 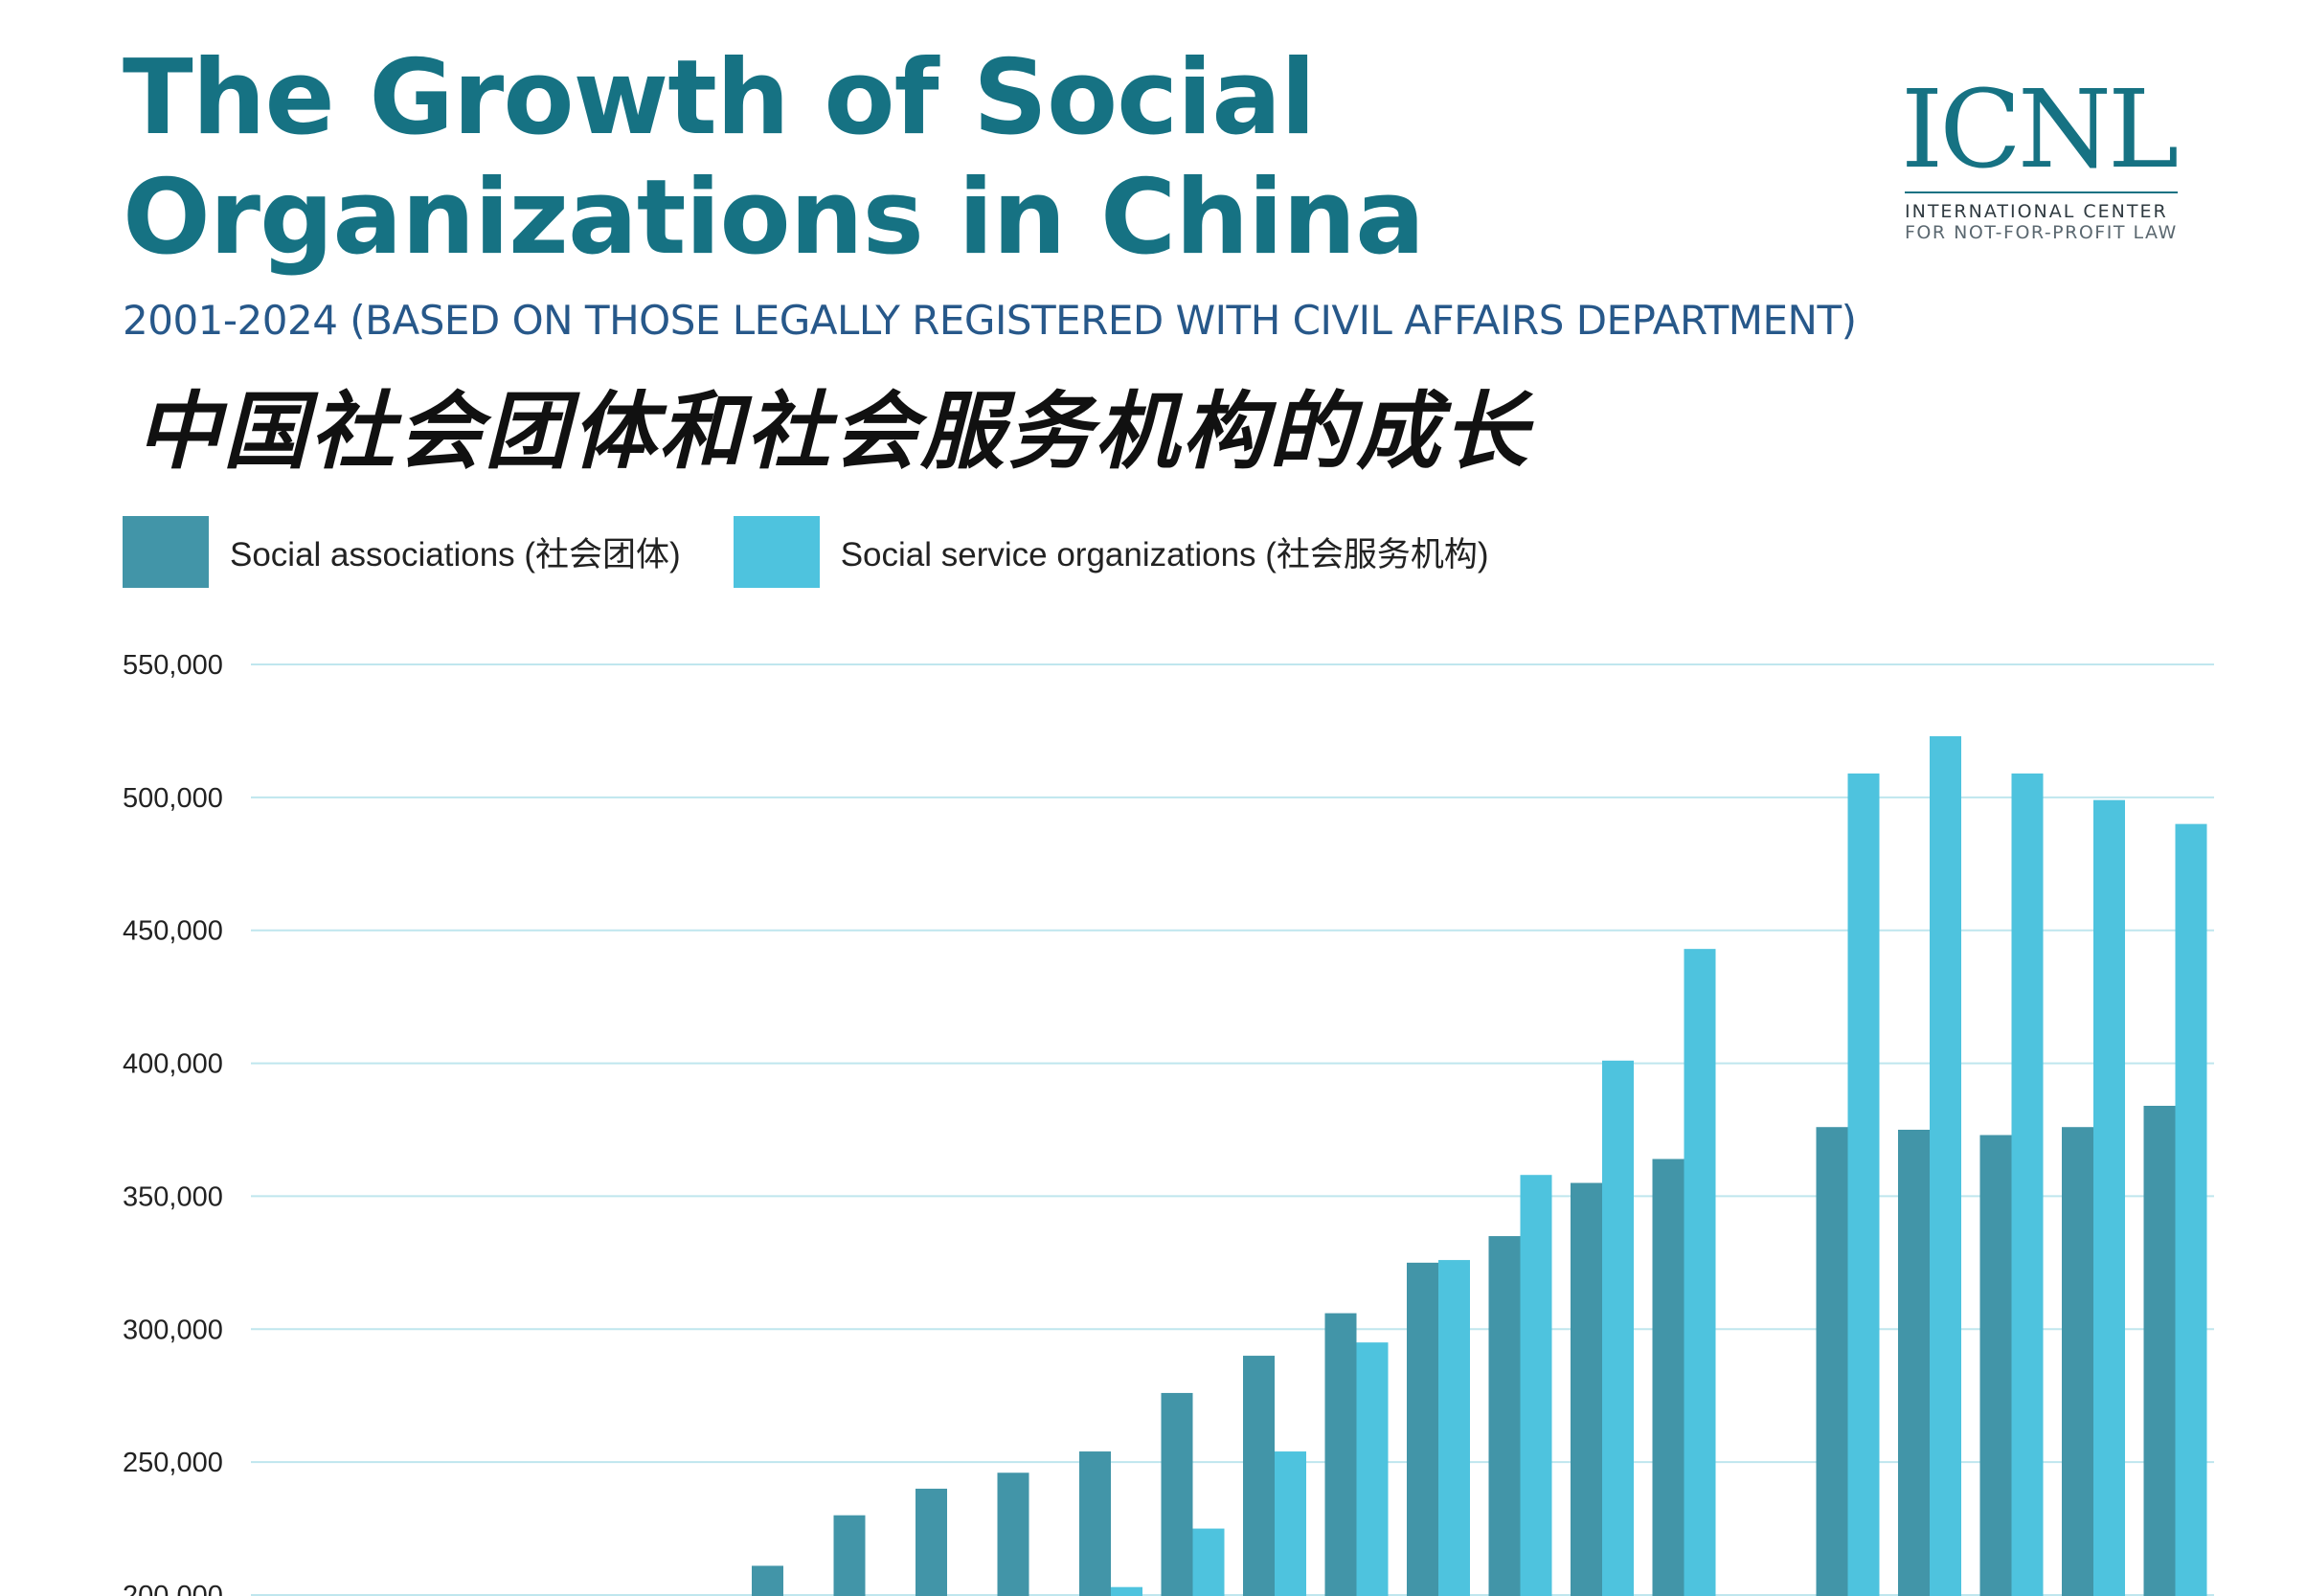 I want to click on y-tick-label: 250,000, so click(x=173, y=1463).